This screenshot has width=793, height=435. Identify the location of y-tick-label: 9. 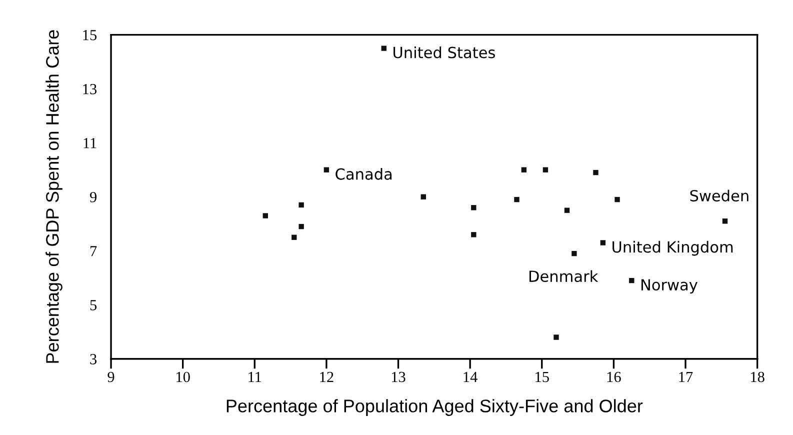
(93, 197).